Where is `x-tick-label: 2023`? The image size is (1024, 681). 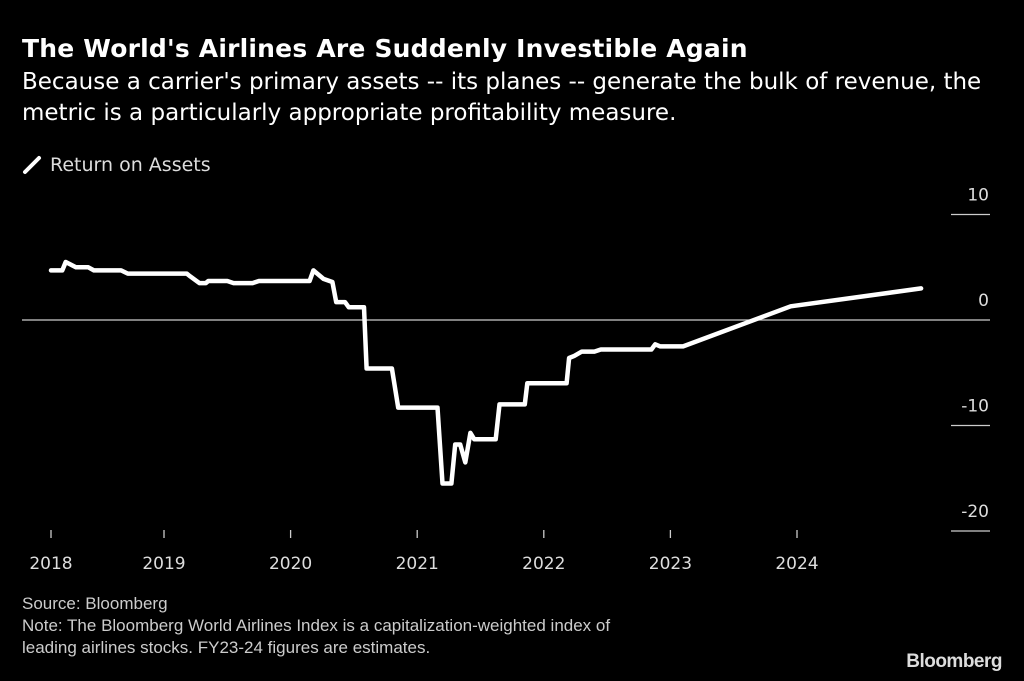 x-tick-label: 2023 is located at coordinates (670, 564).